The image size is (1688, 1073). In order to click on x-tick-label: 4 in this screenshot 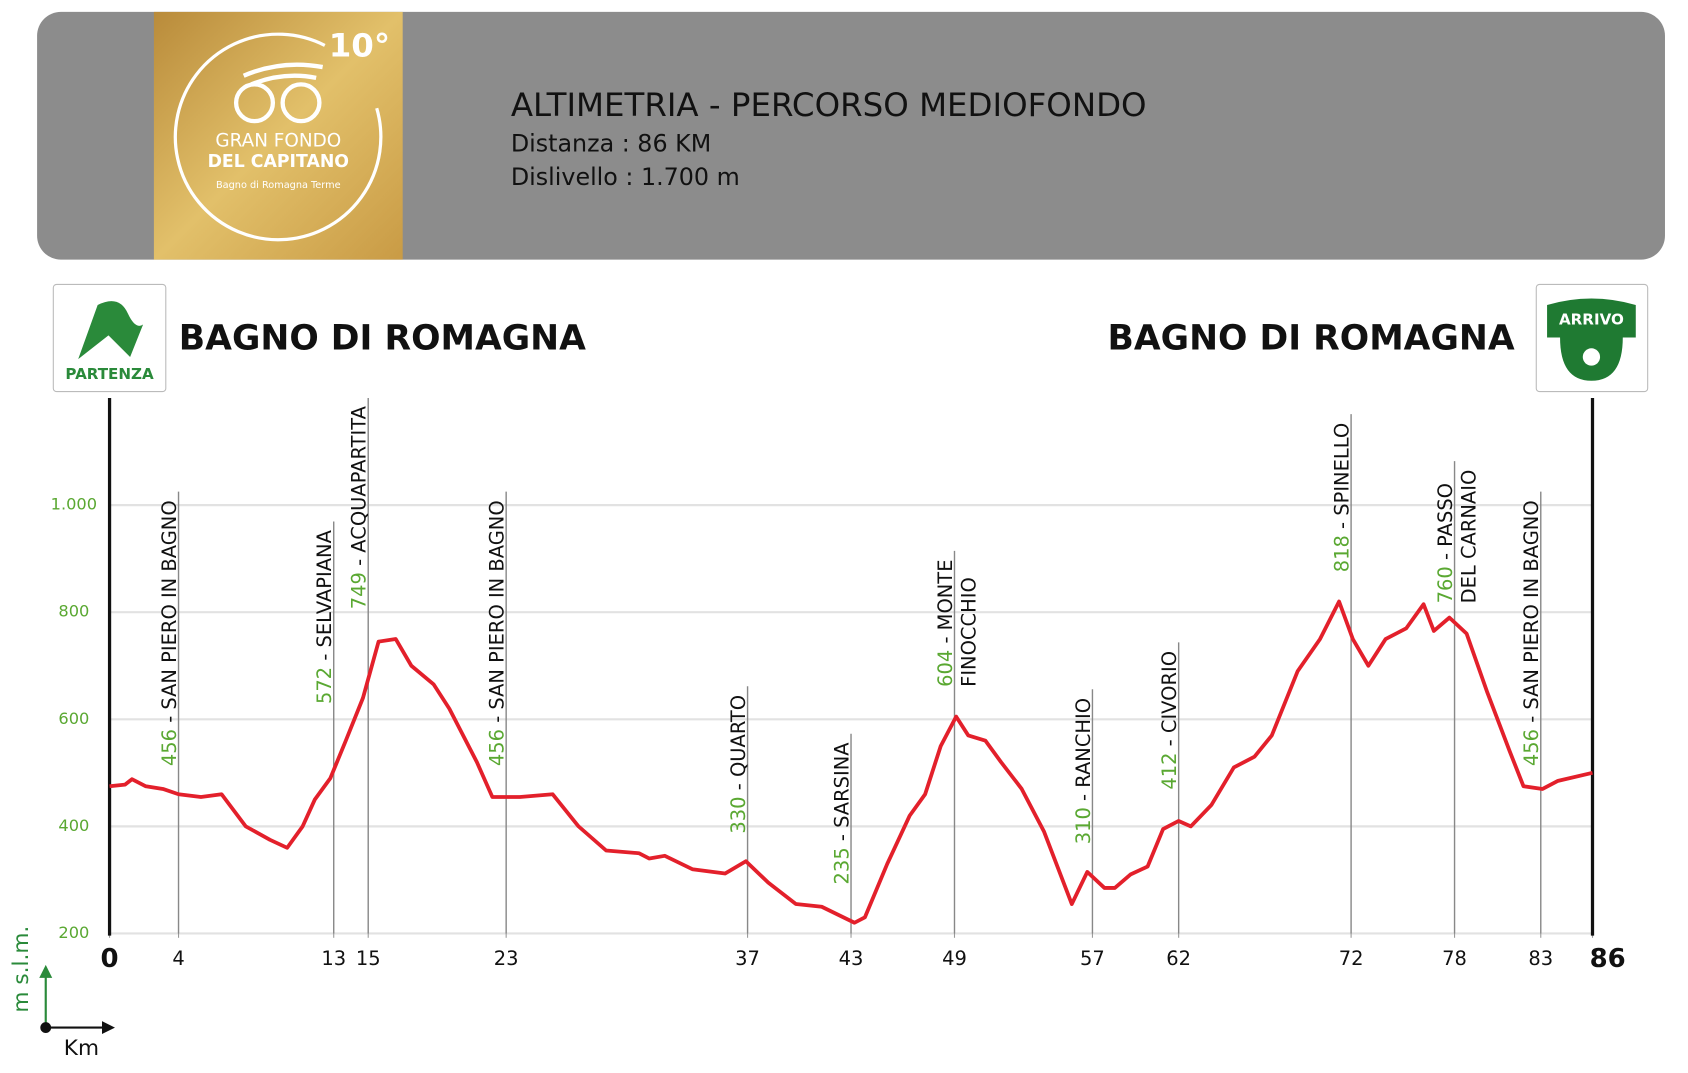, I will do `click(178, 958)`.